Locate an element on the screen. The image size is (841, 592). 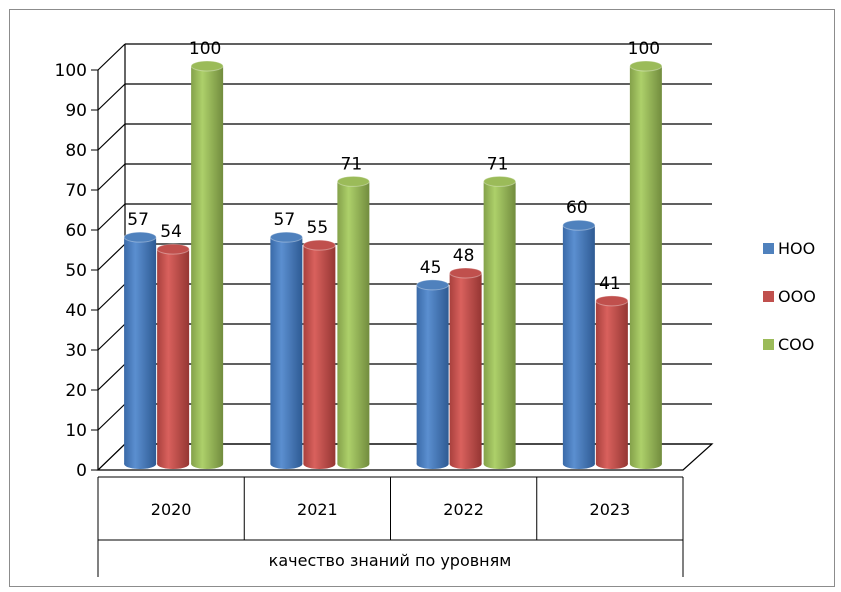
y-tick-label: 10 is located at coordinates (76, 431).